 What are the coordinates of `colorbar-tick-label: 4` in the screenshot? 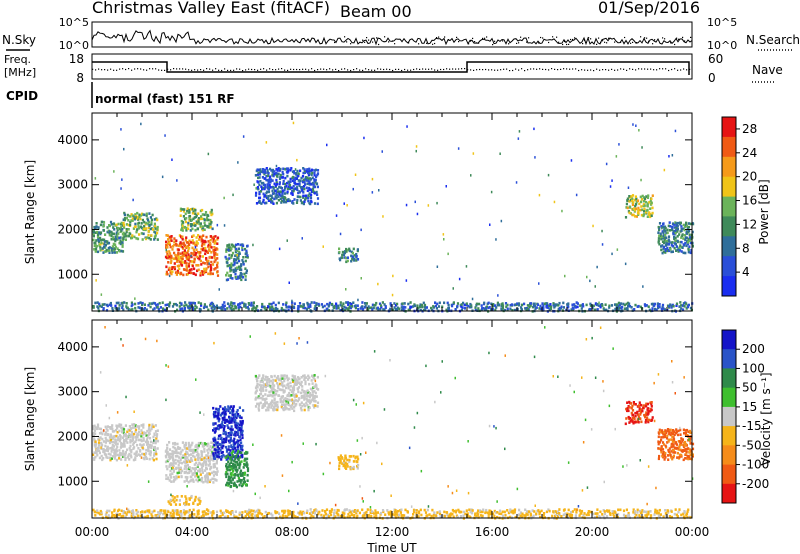 It's located at (746, 272).